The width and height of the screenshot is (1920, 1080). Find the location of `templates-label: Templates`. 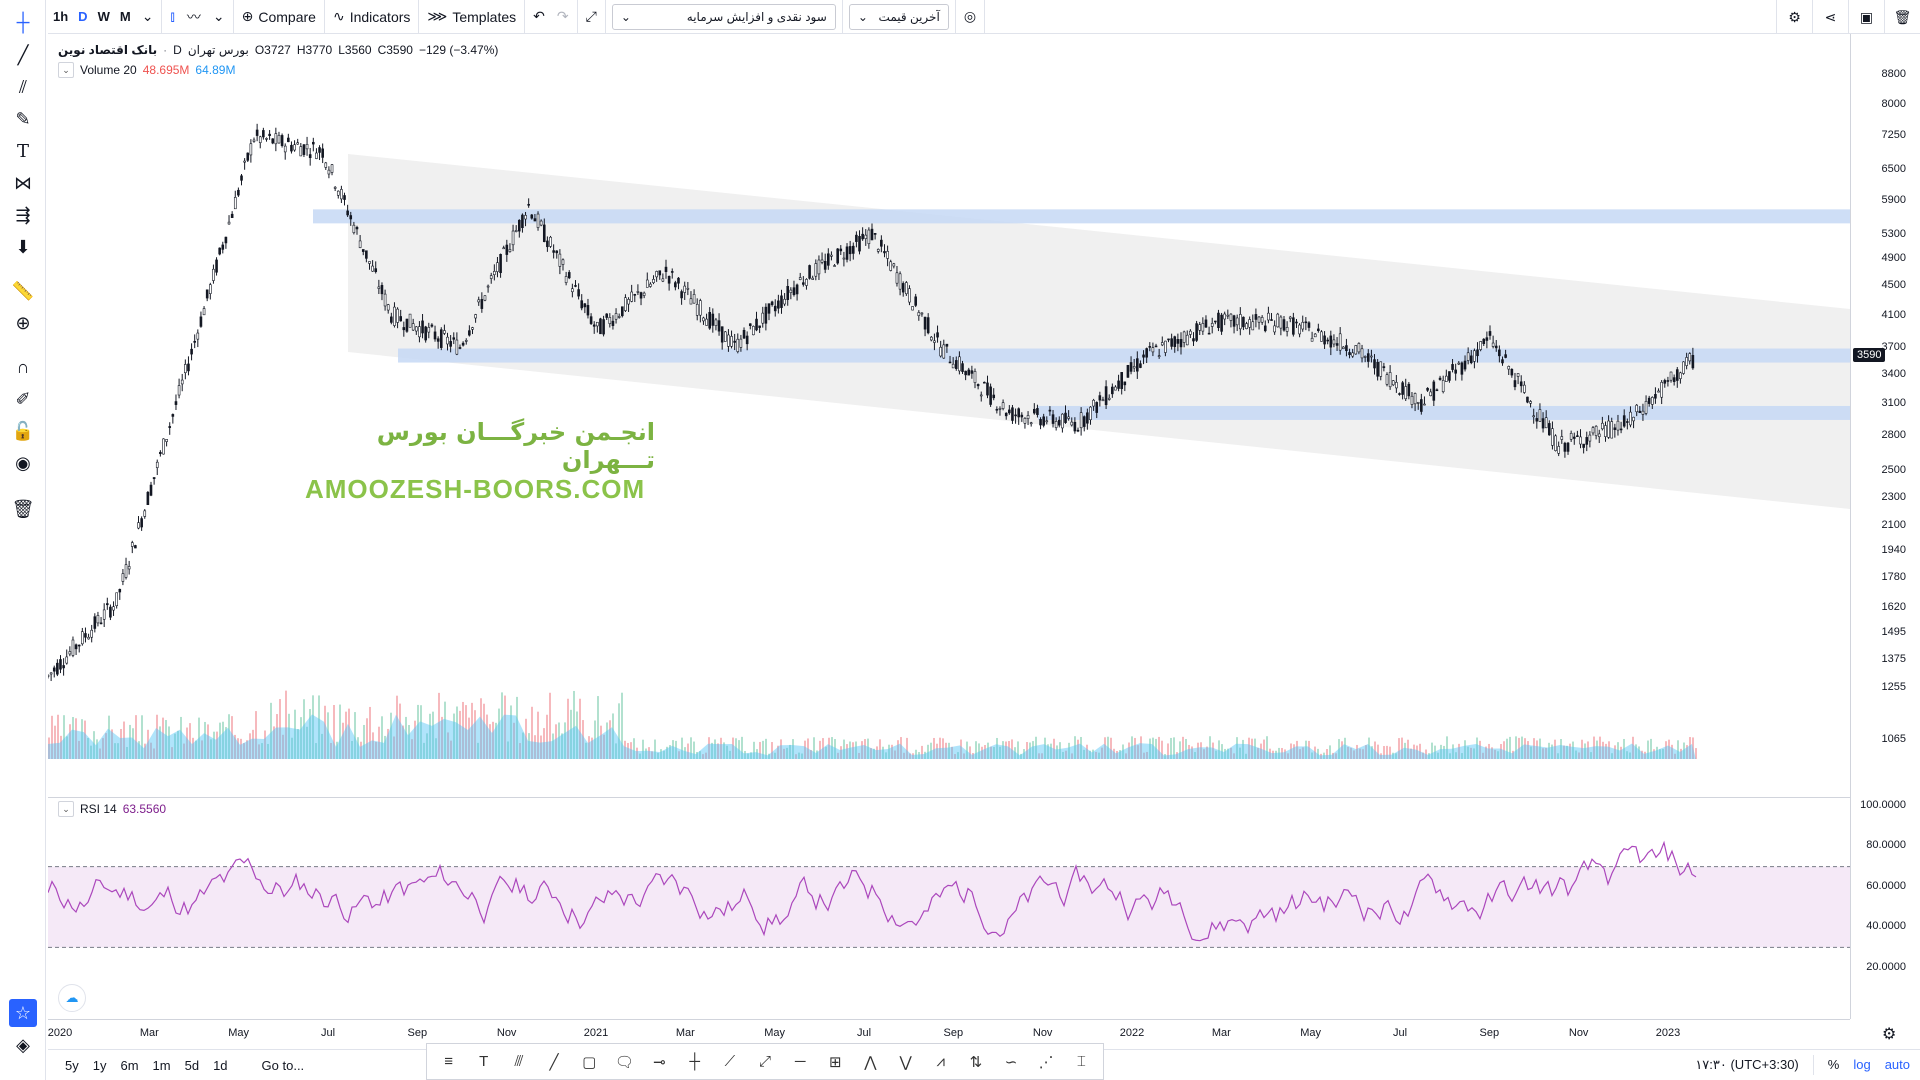

templates-label: Templates is located at coordinates (484, 16).